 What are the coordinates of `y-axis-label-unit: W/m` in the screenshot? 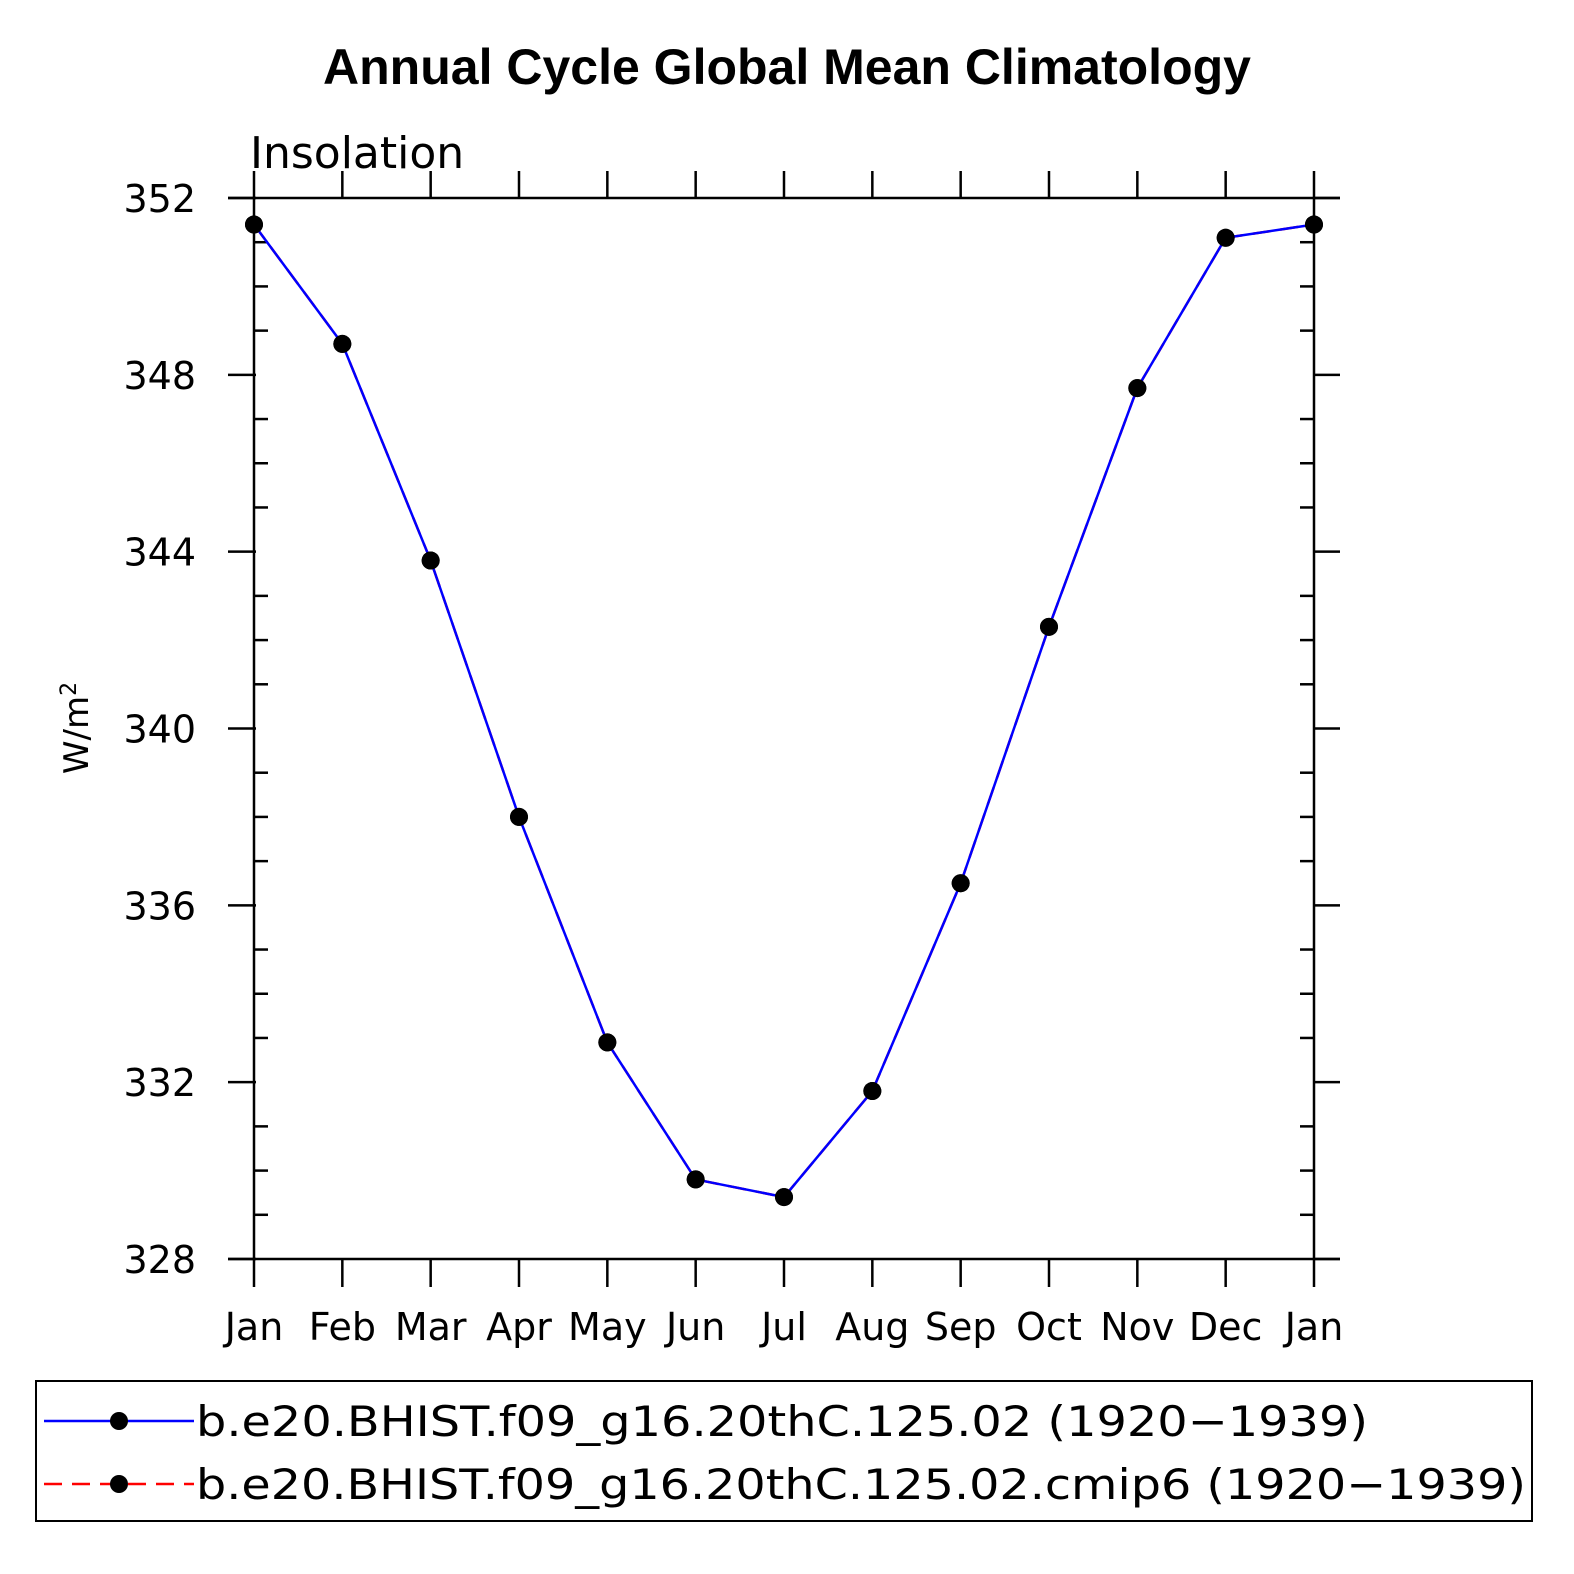 It's located at (77, 735).